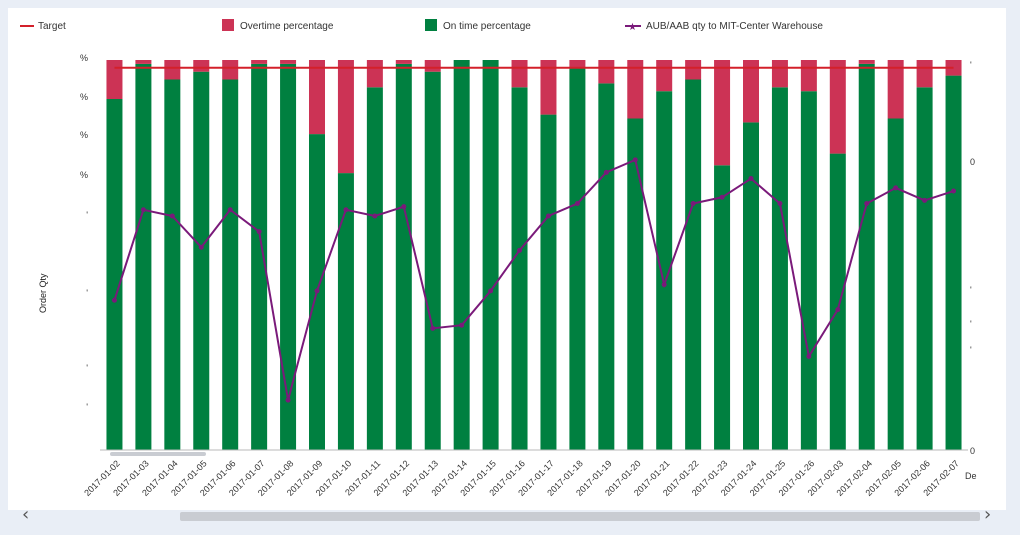 Image resolution: width=1020 pixels, height=535 pixels. What do you see at coordinates (972, 451) in the screenshot?
I see `right-tick-label: 0` at bounding box center [972, 451].